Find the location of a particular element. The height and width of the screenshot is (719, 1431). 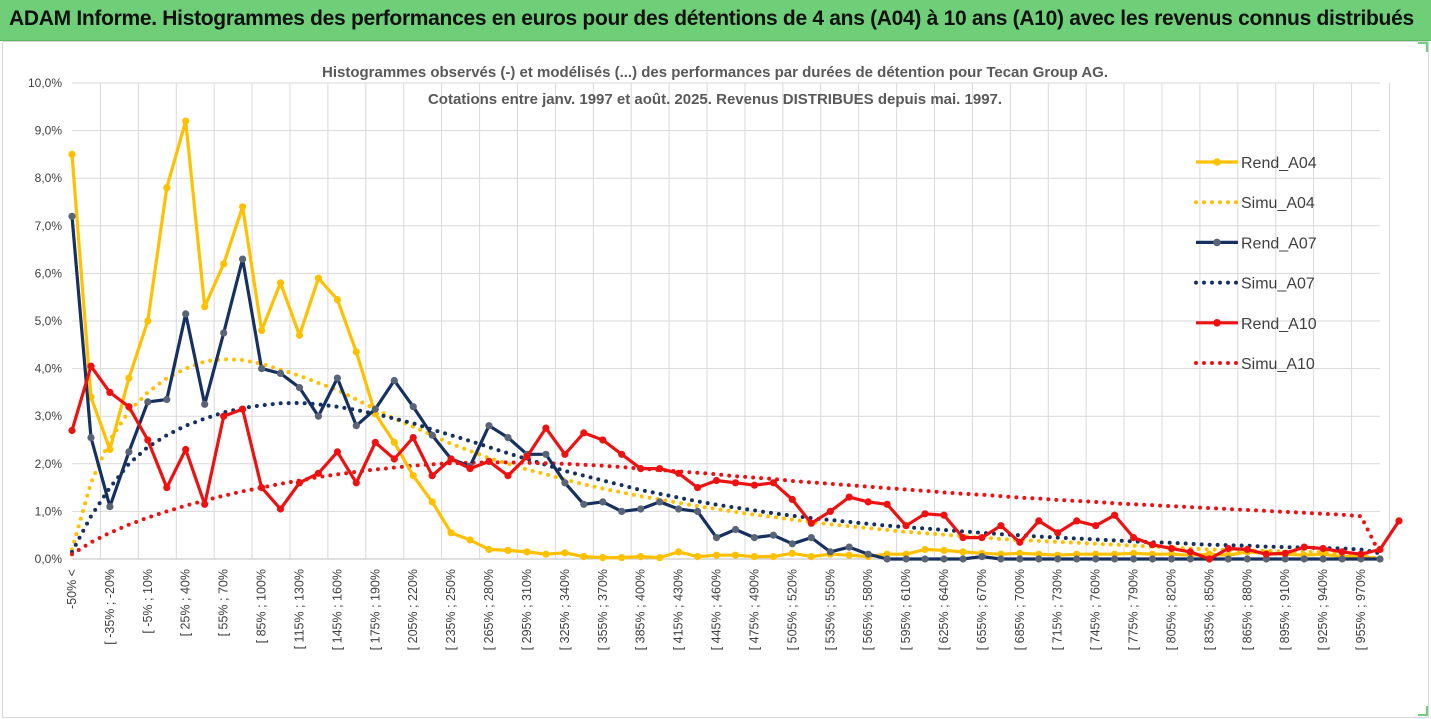

x-tick-label: [ 475% ; 490% is located at coordinates (754, 609).